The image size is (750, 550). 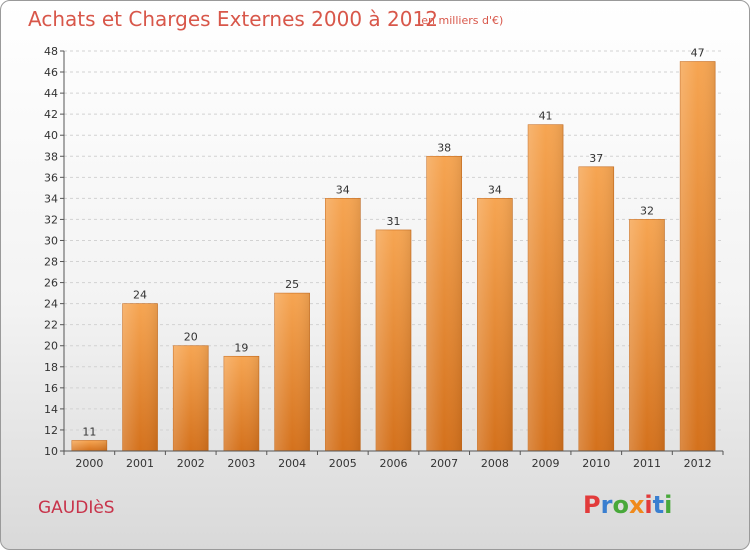 What do you see at coordinates (51, 262) in the screenshot?
I see `y-tick-label: 28` at bounding box center [51, 262].